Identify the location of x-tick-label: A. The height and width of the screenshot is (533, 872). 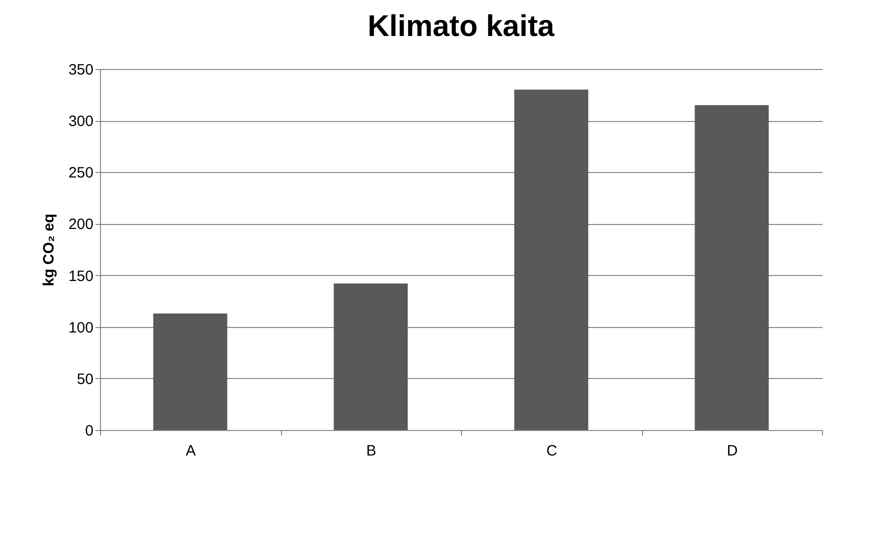
(191, 451).